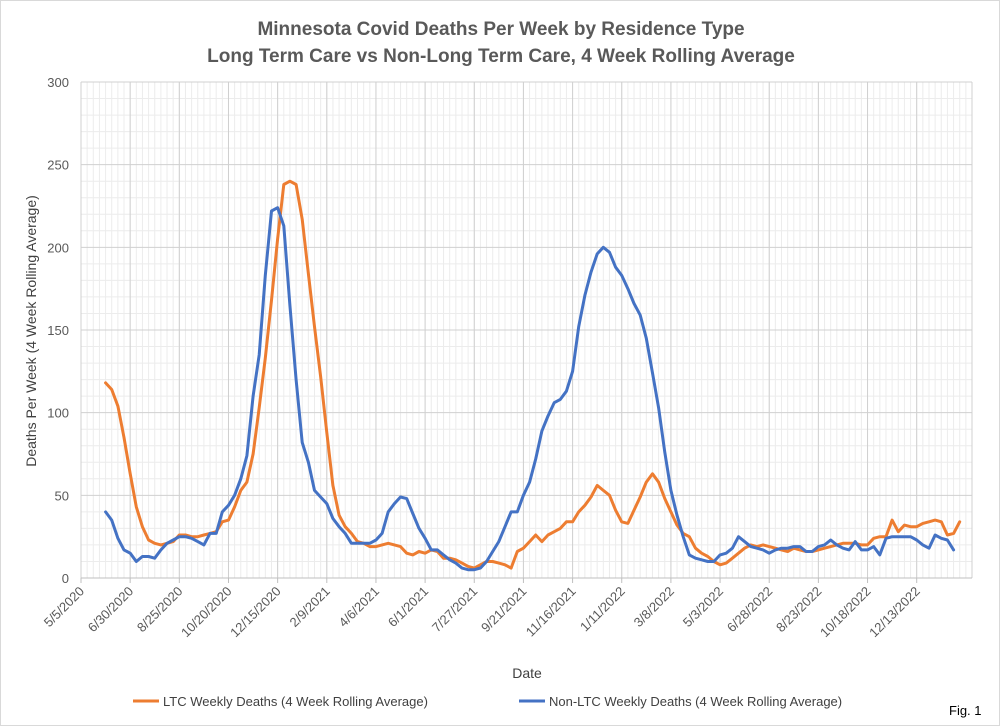 The image size is (1000, 727). I want to click on x-tick-label: 12/13/2022, so click(894, 612).